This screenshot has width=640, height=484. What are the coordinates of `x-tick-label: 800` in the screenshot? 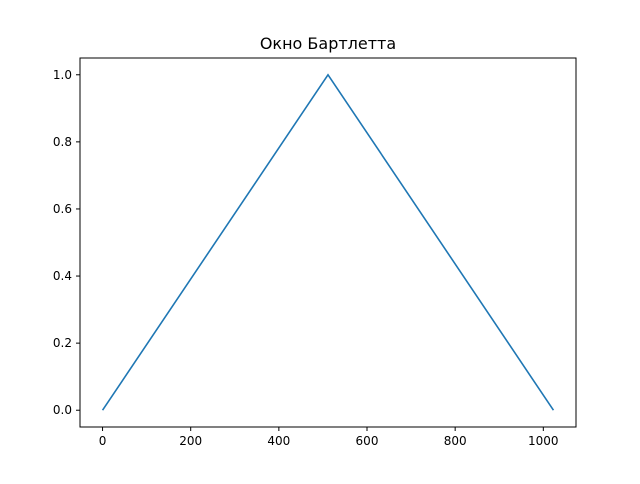 It's located at (455, 441).